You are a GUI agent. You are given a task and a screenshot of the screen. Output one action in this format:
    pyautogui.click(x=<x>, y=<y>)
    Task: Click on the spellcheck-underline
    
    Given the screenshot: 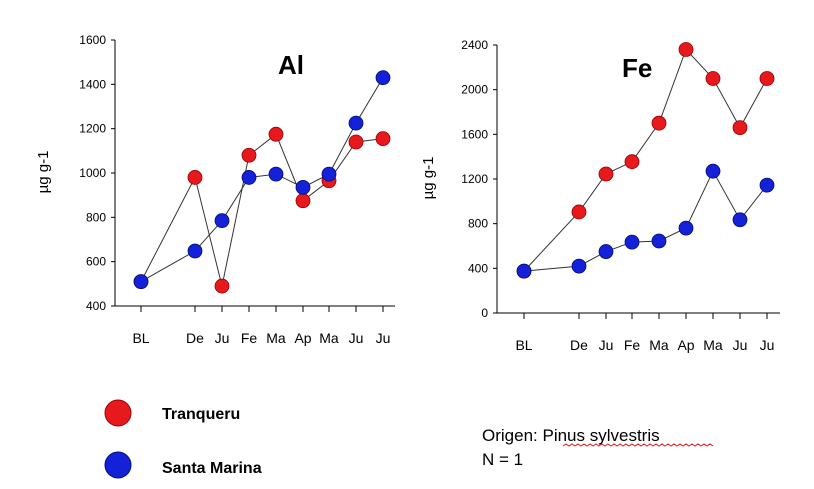 What is the action you would take?
    pyautogui.click(x=638, y=445)
    